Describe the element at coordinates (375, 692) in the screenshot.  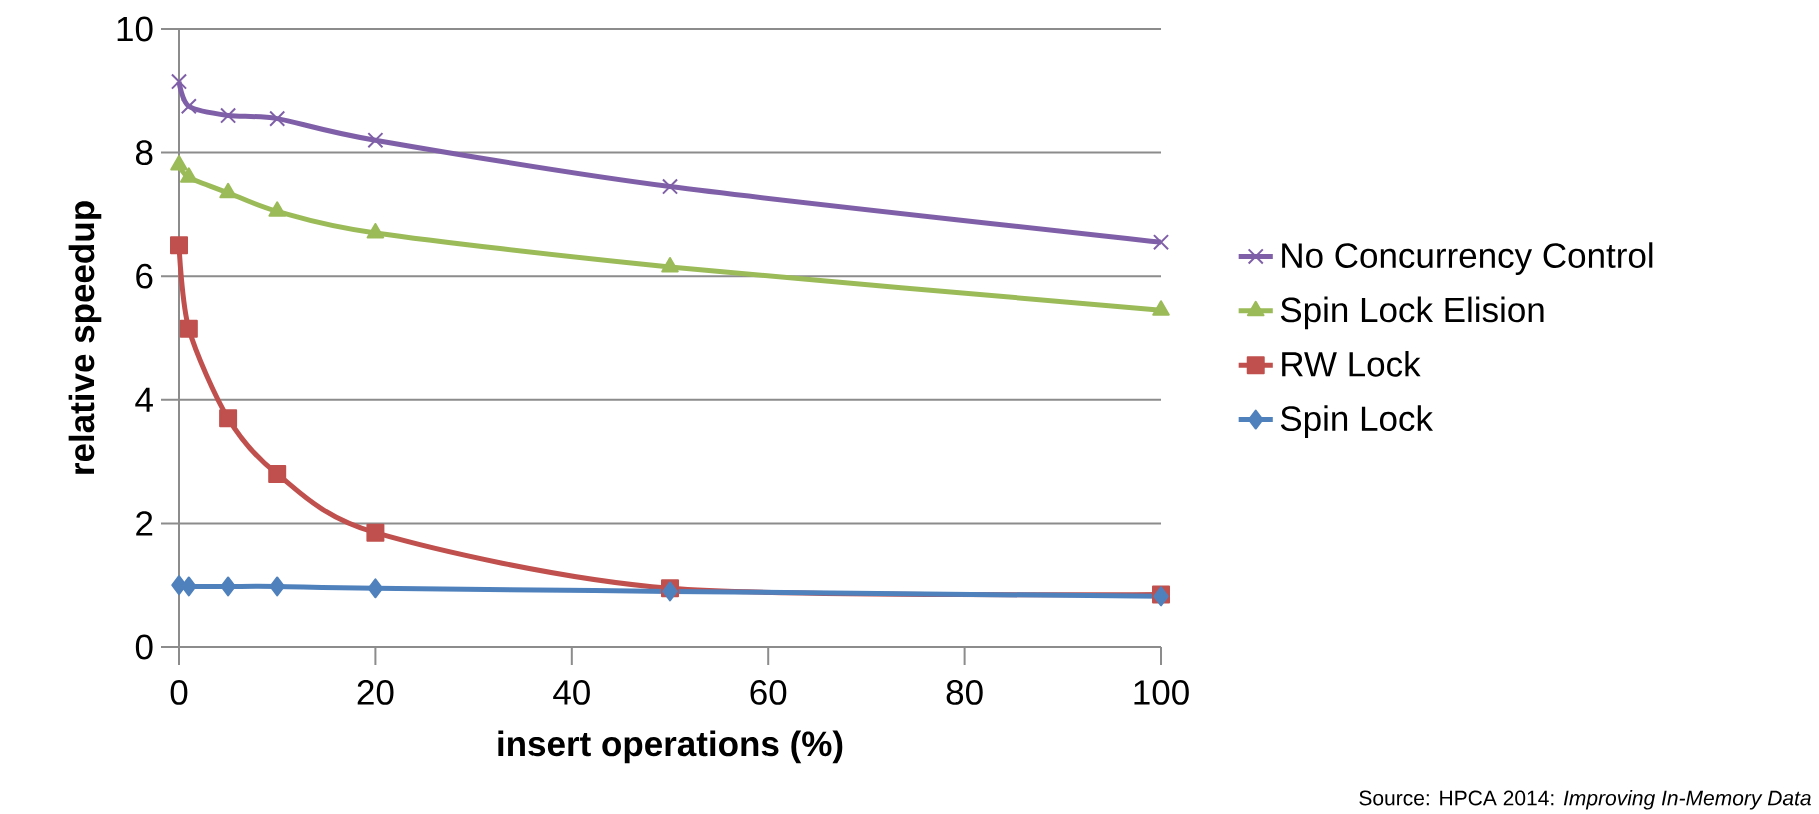
I see `x-tick-label: 20` at that location.